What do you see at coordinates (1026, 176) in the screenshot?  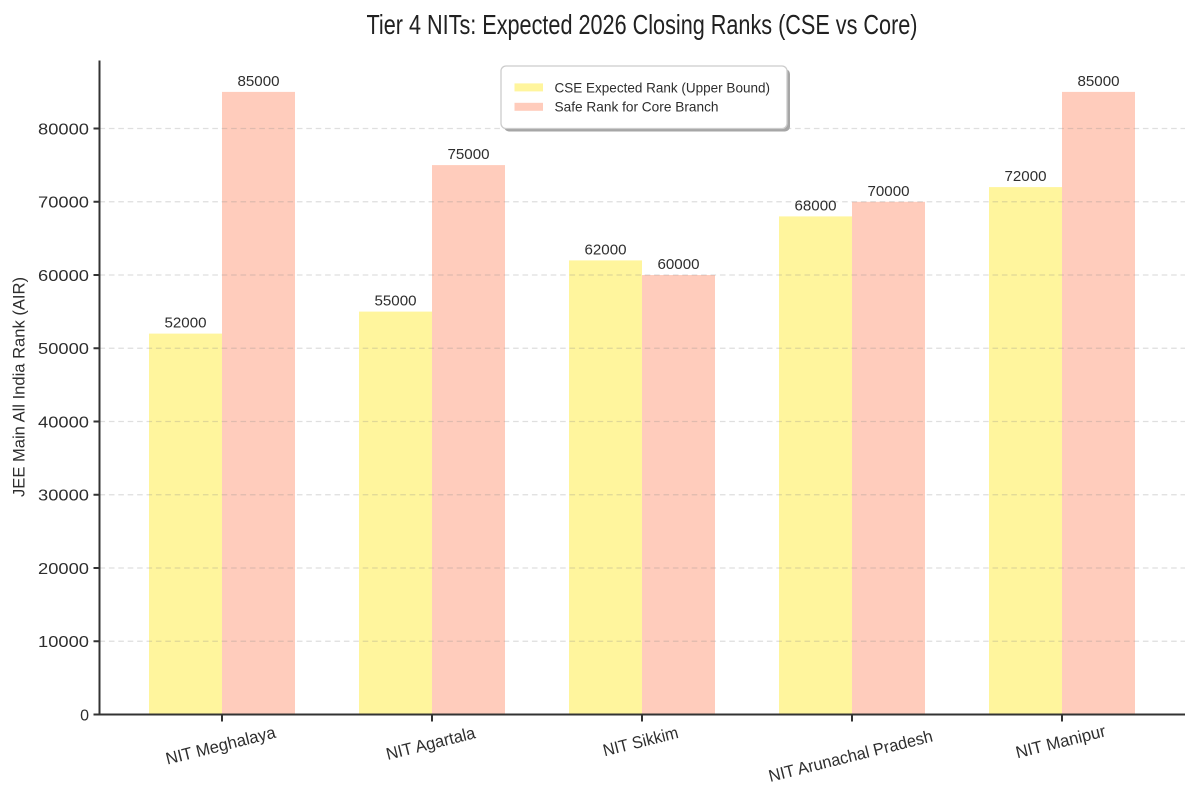 I see `svg-text: 72000` at bounding box center [1026, 176].